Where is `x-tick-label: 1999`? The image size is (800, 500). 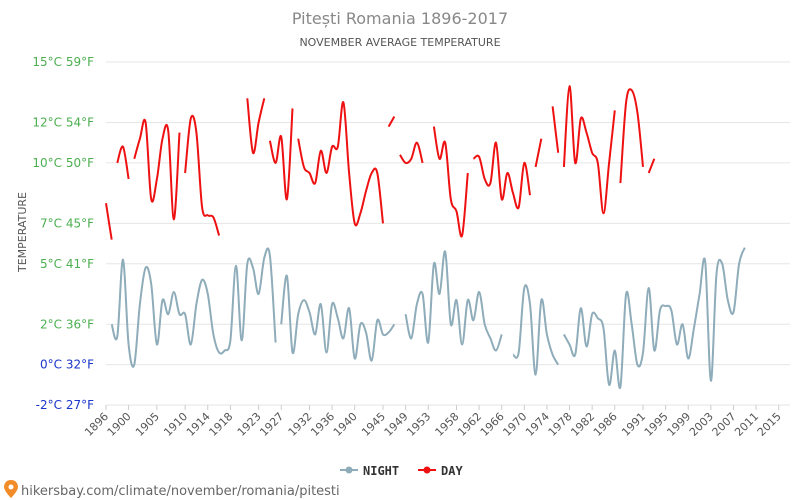
x-tick-label: 1999 is located at coordinates (678, 424).